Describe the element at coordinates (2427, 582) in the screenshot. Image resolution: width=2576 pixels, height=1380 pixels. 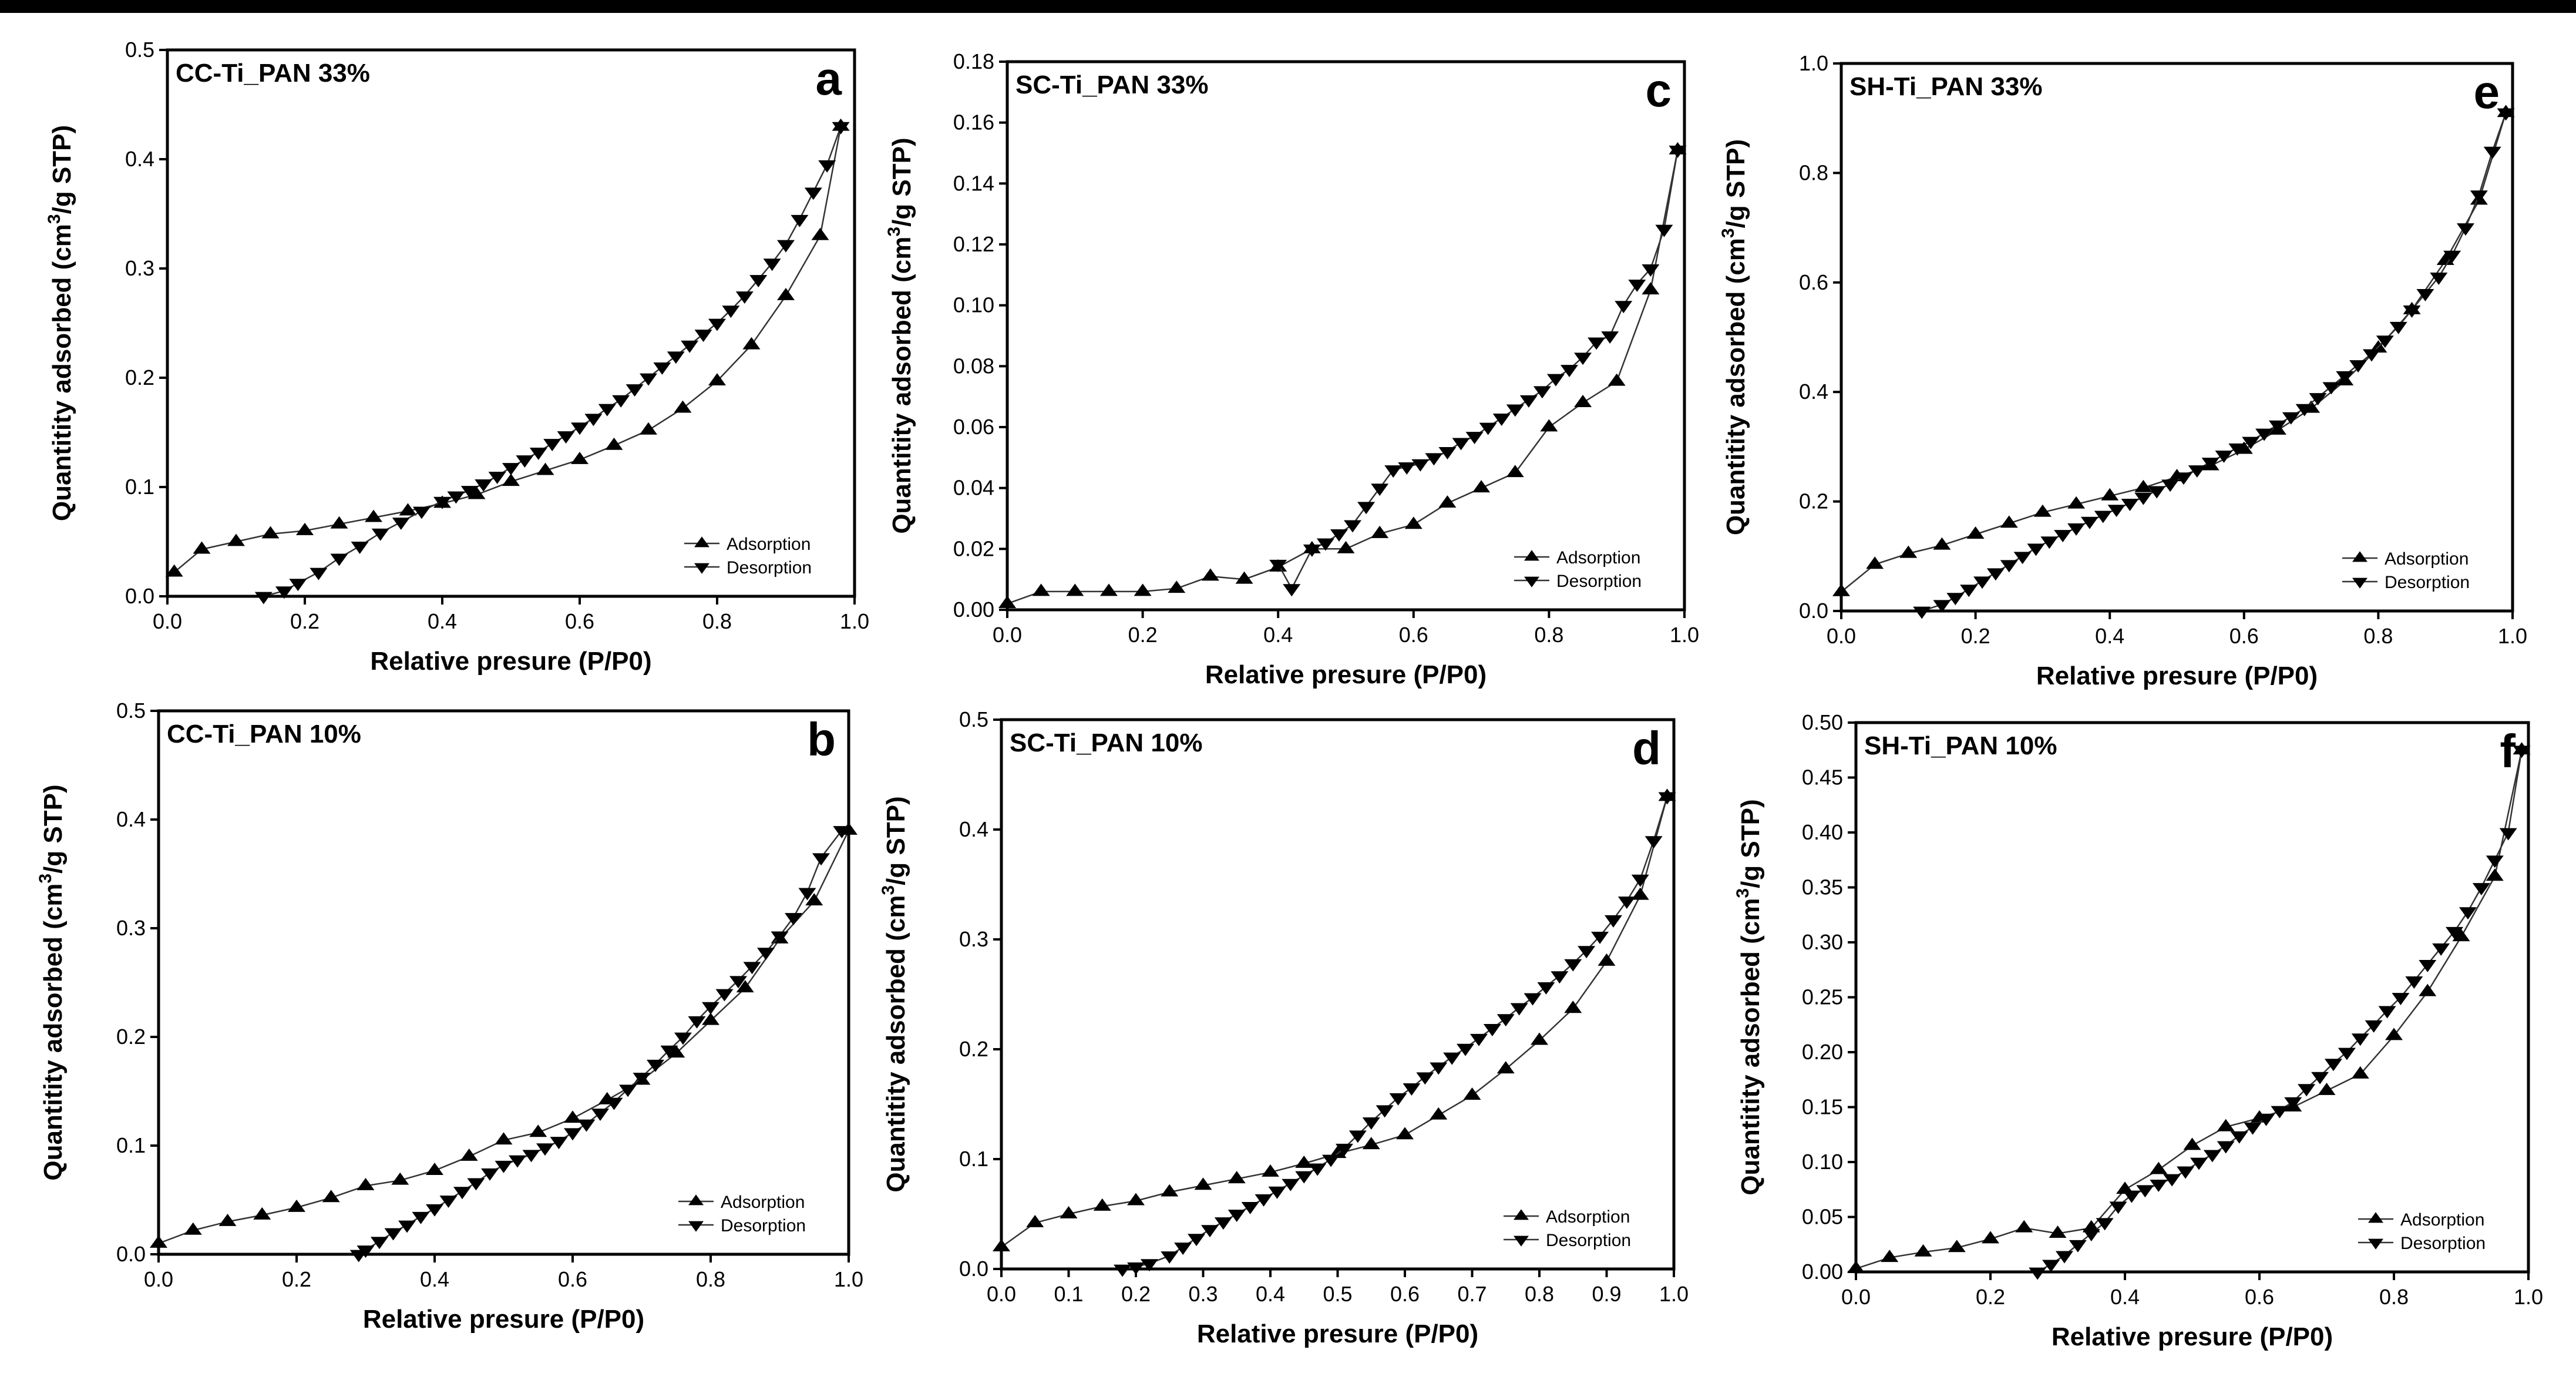
I see `legend-label-desorption: Desorption` at that location.